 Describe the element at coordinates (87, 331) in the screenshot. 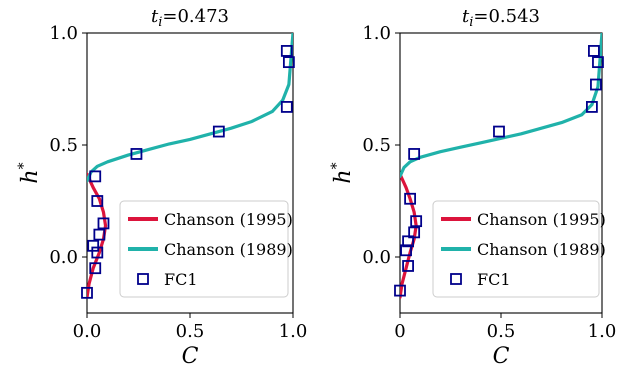

I see `x-tick-label: 0.0` at that location.